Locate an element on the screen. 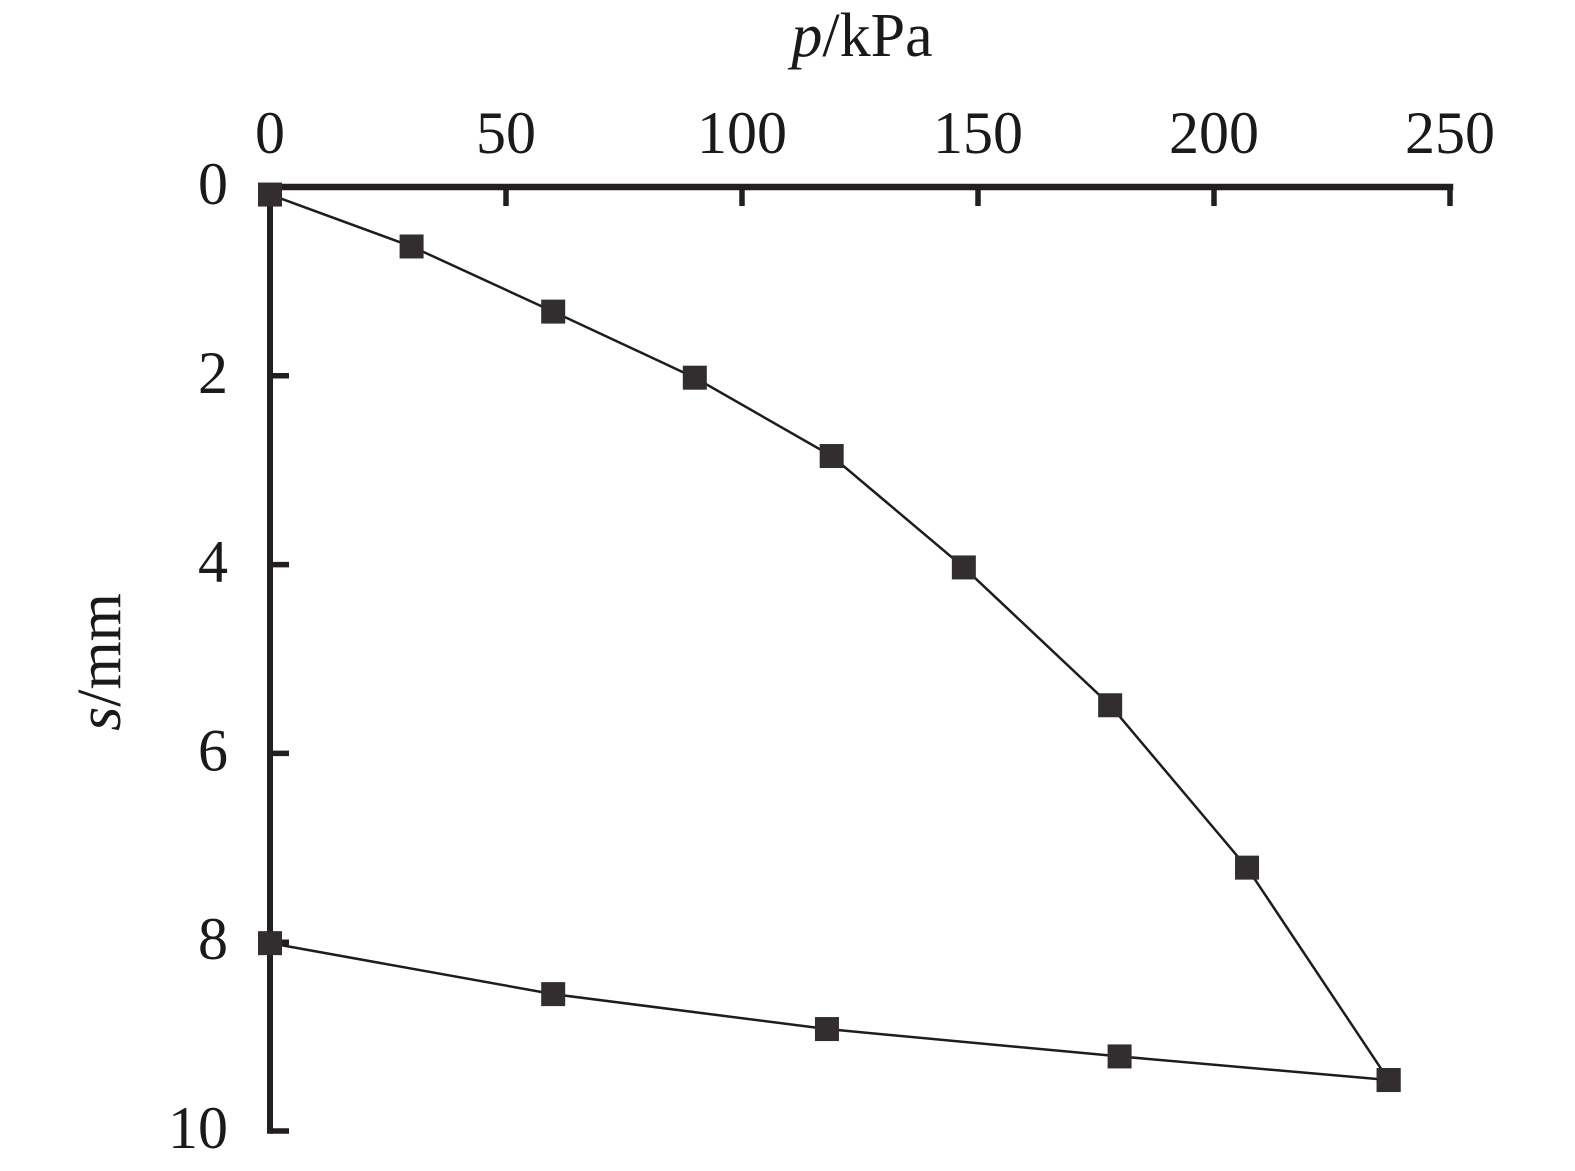 Image resolution: width=1575 pixels, height=1171 pixels. y-axis-title: s/mm is located at coordinates (100, 662).